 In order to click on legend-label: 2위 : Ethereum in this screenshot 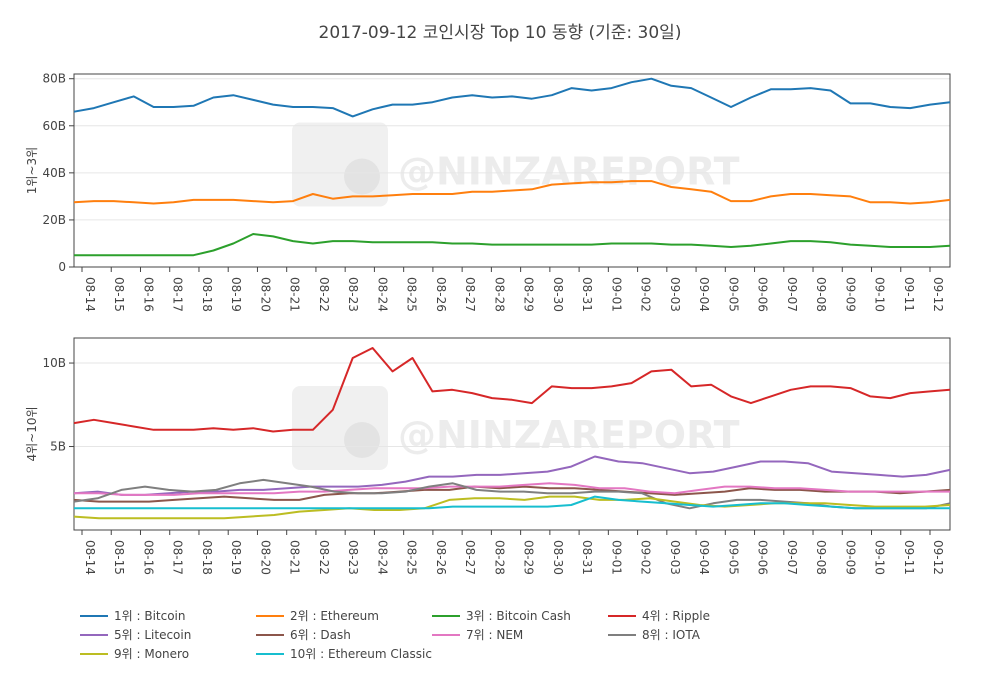, I will do `click(334, 616)`.